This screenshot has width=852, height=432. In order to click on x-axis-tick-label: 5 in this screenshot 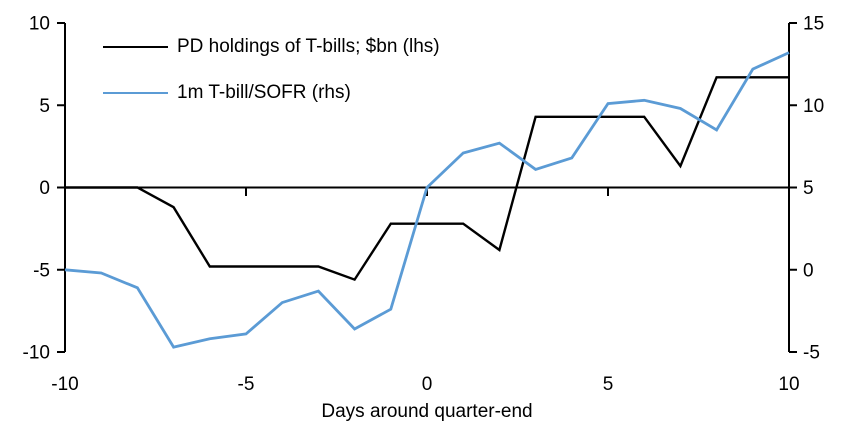, I will do `click(608, 384)`.